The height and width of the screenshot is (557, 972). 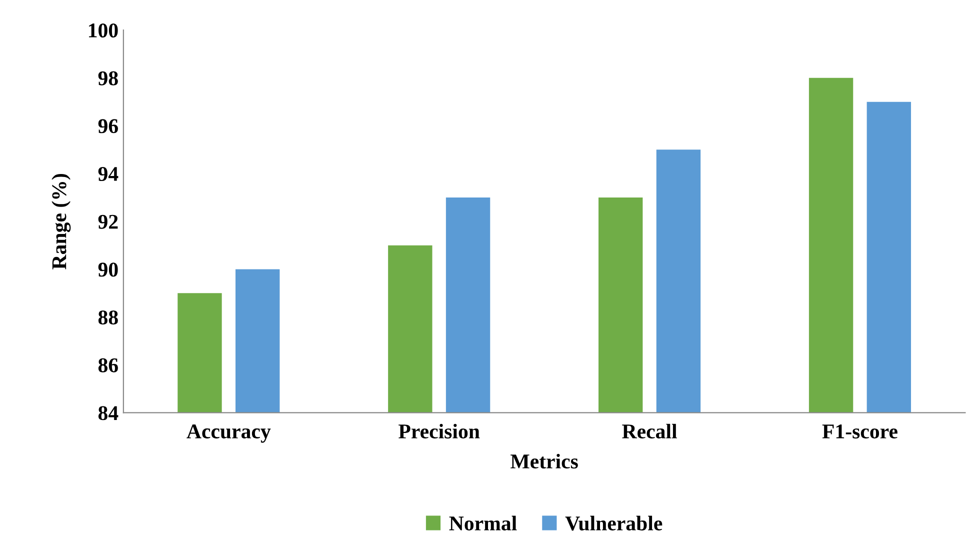 What do you see at coordinates (108, 413) in the screenshot?
I see `y-tick-label: 84` at bounding box center [108, 413].